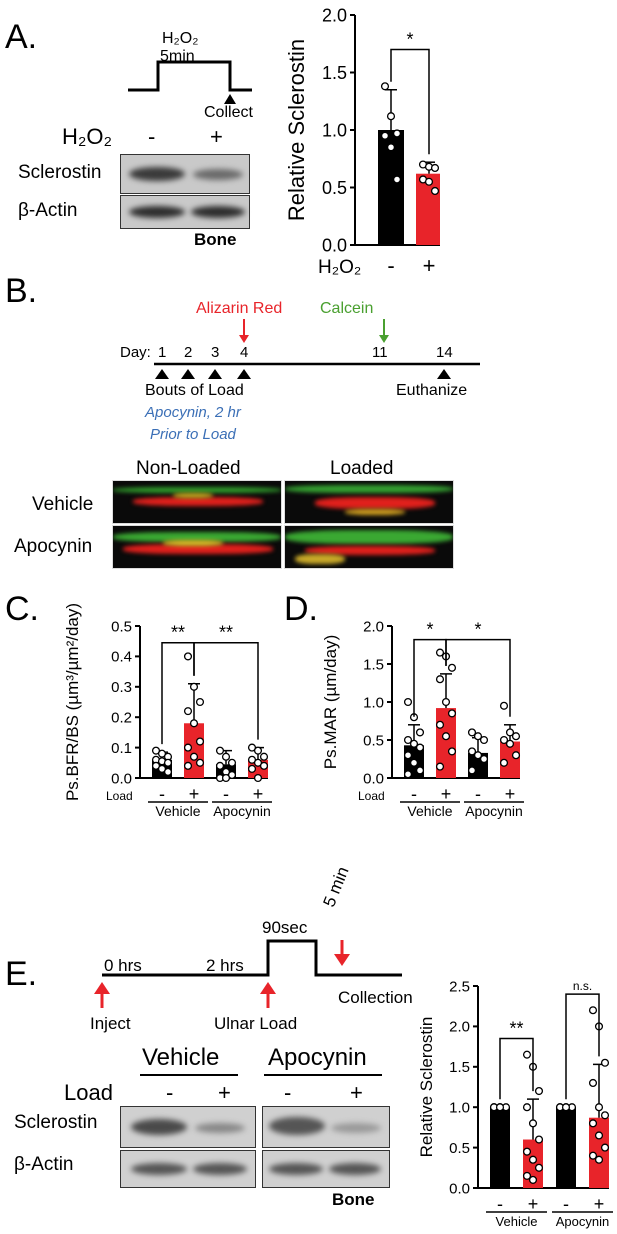  What do you see at coordinates (477, 630) in the screenshot?
I see `significance-label: *` at bounding box center [477, 630].